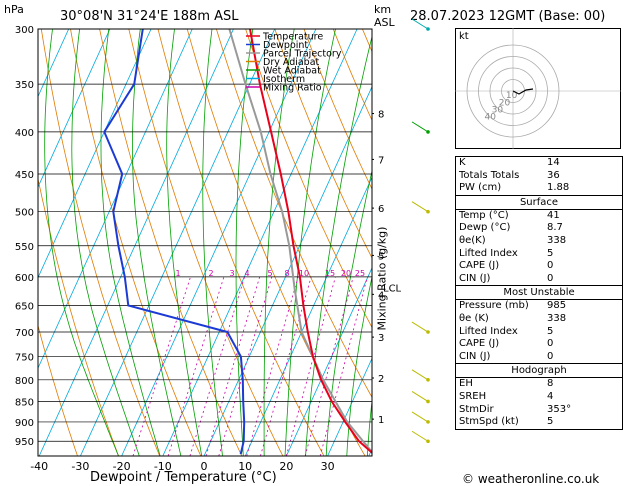 Image resolution: width=629 pixels, height=486 pixels. Describe the element at coordinates (489, 175) in the screenshot. I see `index-label: Totals Totals` at that location.